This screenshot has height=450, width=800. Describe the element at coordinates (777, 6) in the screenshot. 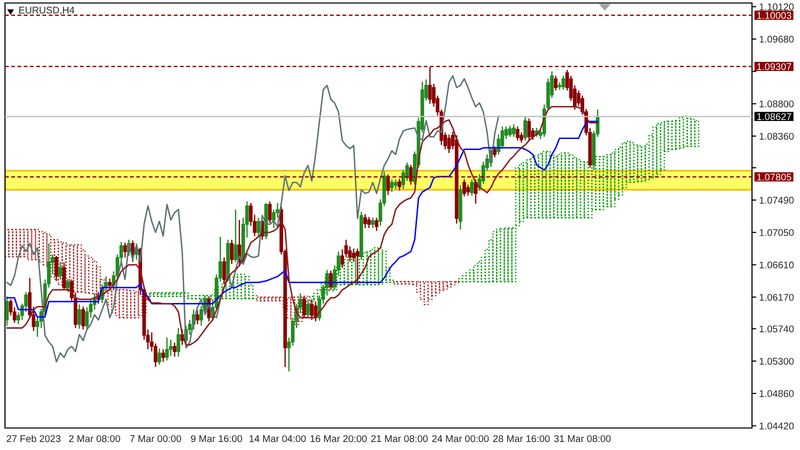

I see `y-tick-label: 1.10120` at that location.